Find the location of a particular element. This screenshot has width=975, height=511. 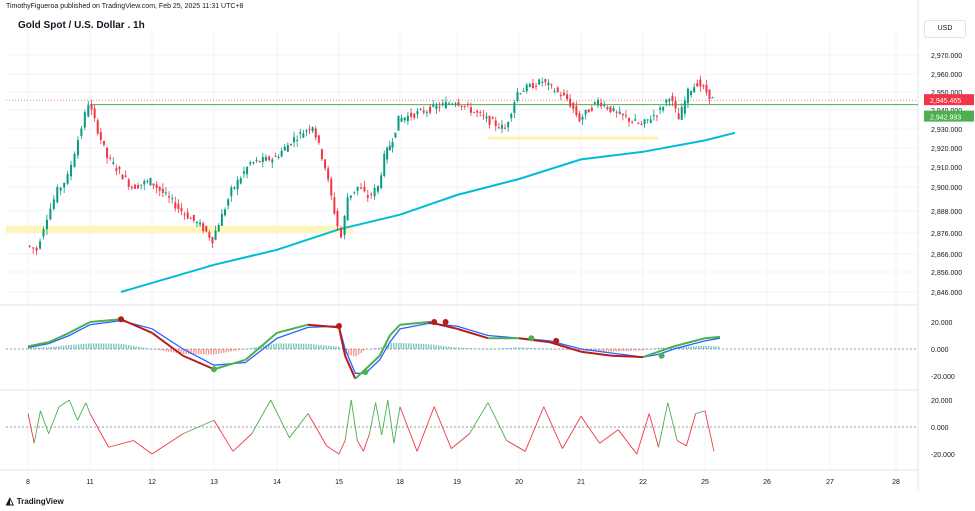

cross-marker is located at coordinates (214, 369).